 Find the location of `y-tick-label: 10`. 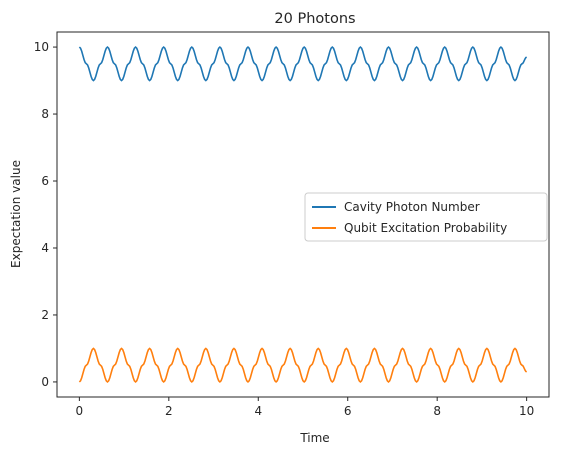

y-tick-label: 10 is located at coordinates (41, 47).